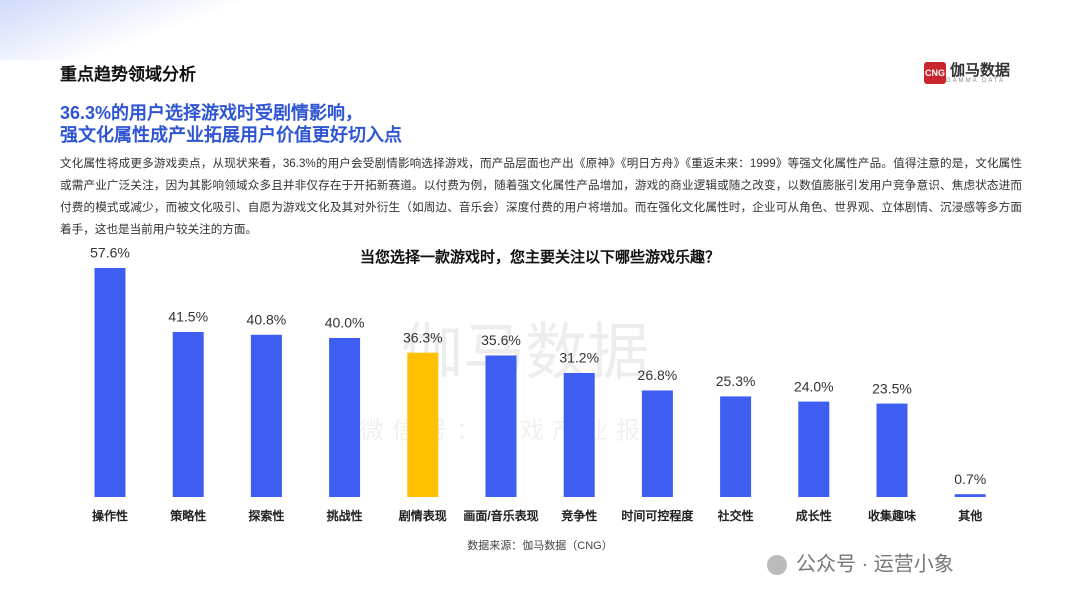 The width and height of the screenshot is (1080, 608). What do you see at coordinates (970, 479) in the screenshot?
I see `value-label: 0.7%` at bounding box center [970, 479].